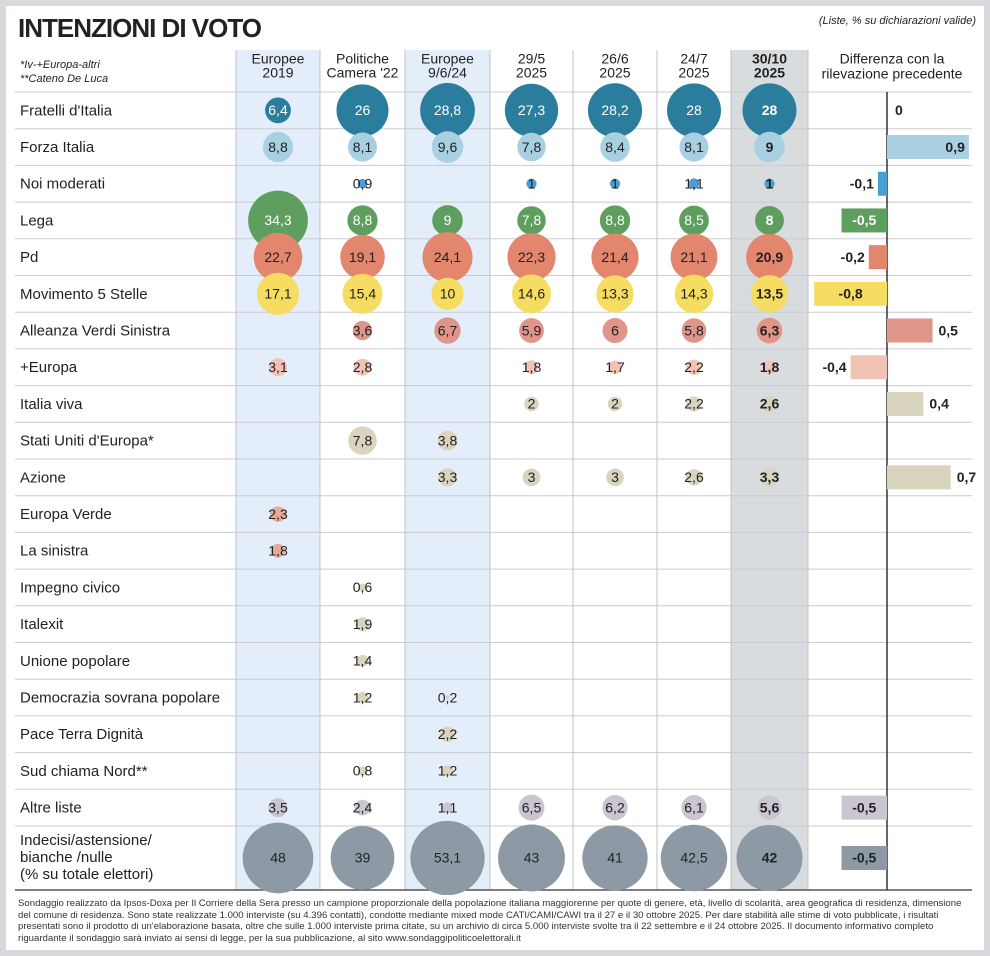  I want to click on row-label: Stati Uniti d'Europa*, so click(87, 441).